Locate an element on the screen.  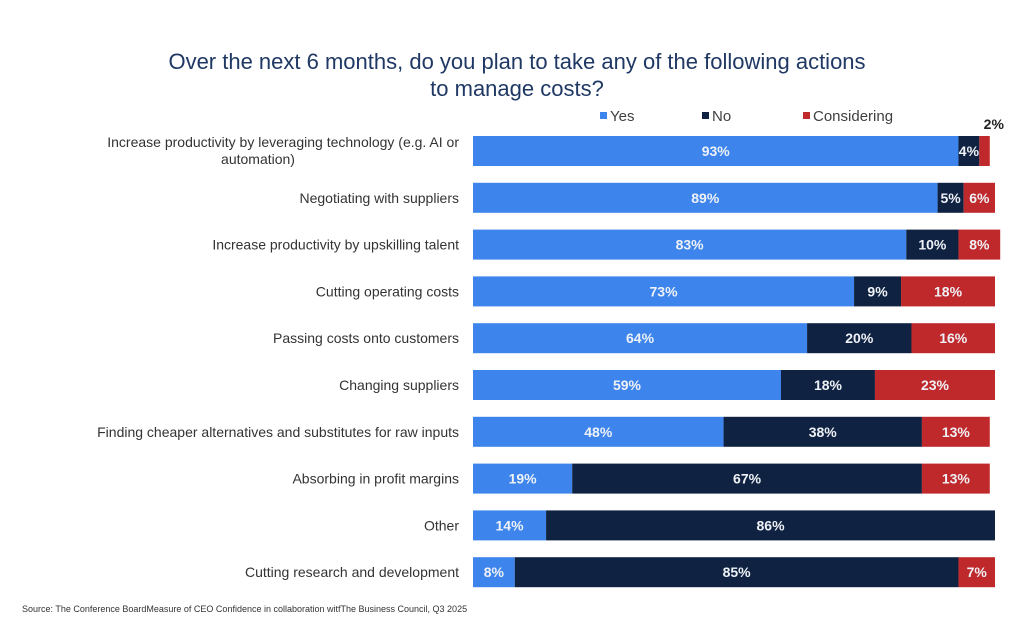
data-label-considering: 8% is located at coordinates (979, 245).